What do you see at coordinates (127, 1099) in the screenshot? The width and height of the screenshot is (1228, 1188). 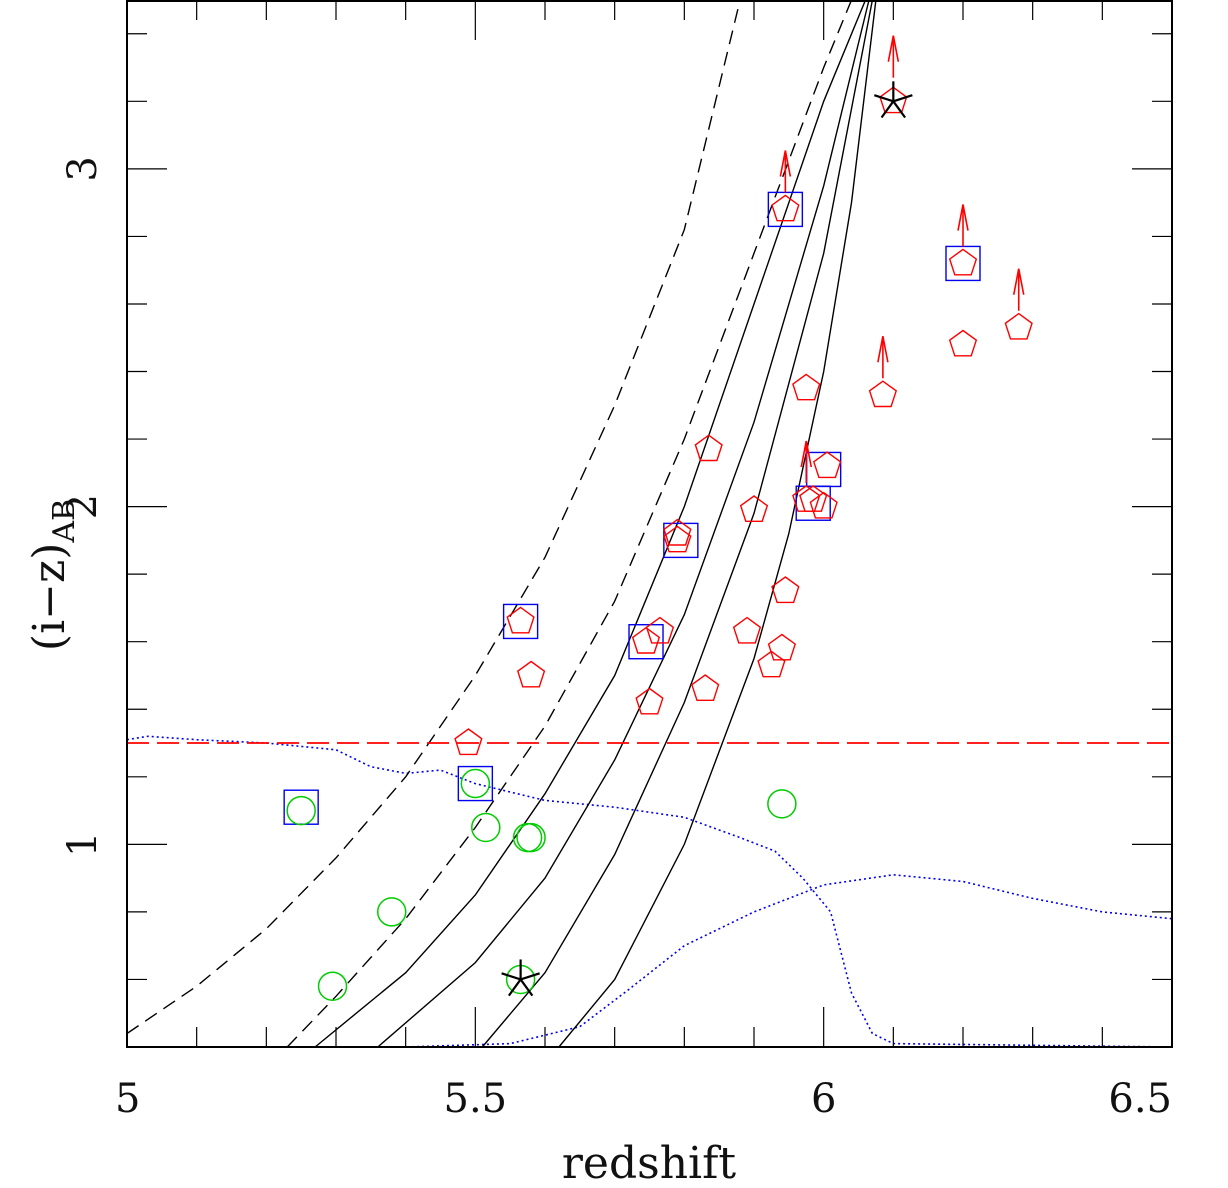 I see `x-tick-label: 5` at bounding box center [127, 1099].